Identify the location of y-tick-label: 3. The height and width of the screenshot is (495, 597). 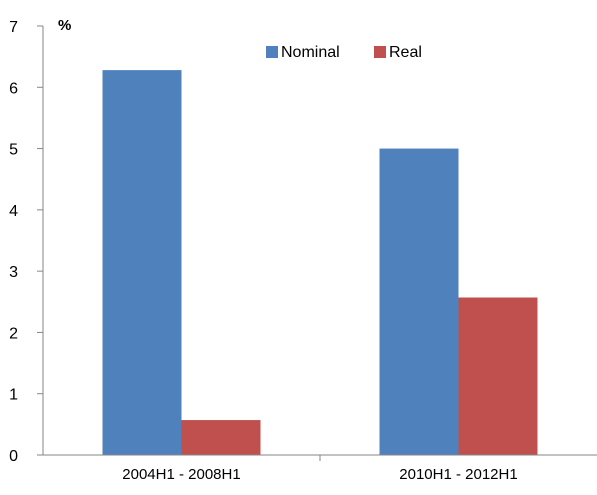
(13, 272).